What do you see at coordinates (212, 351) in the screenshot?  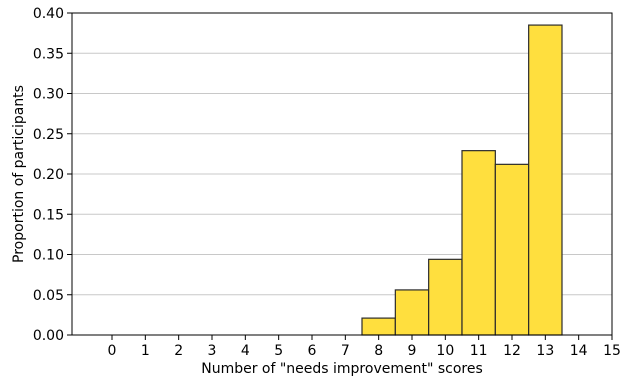 I see `x-tick-label: 3` at bounding box center [212, 351].